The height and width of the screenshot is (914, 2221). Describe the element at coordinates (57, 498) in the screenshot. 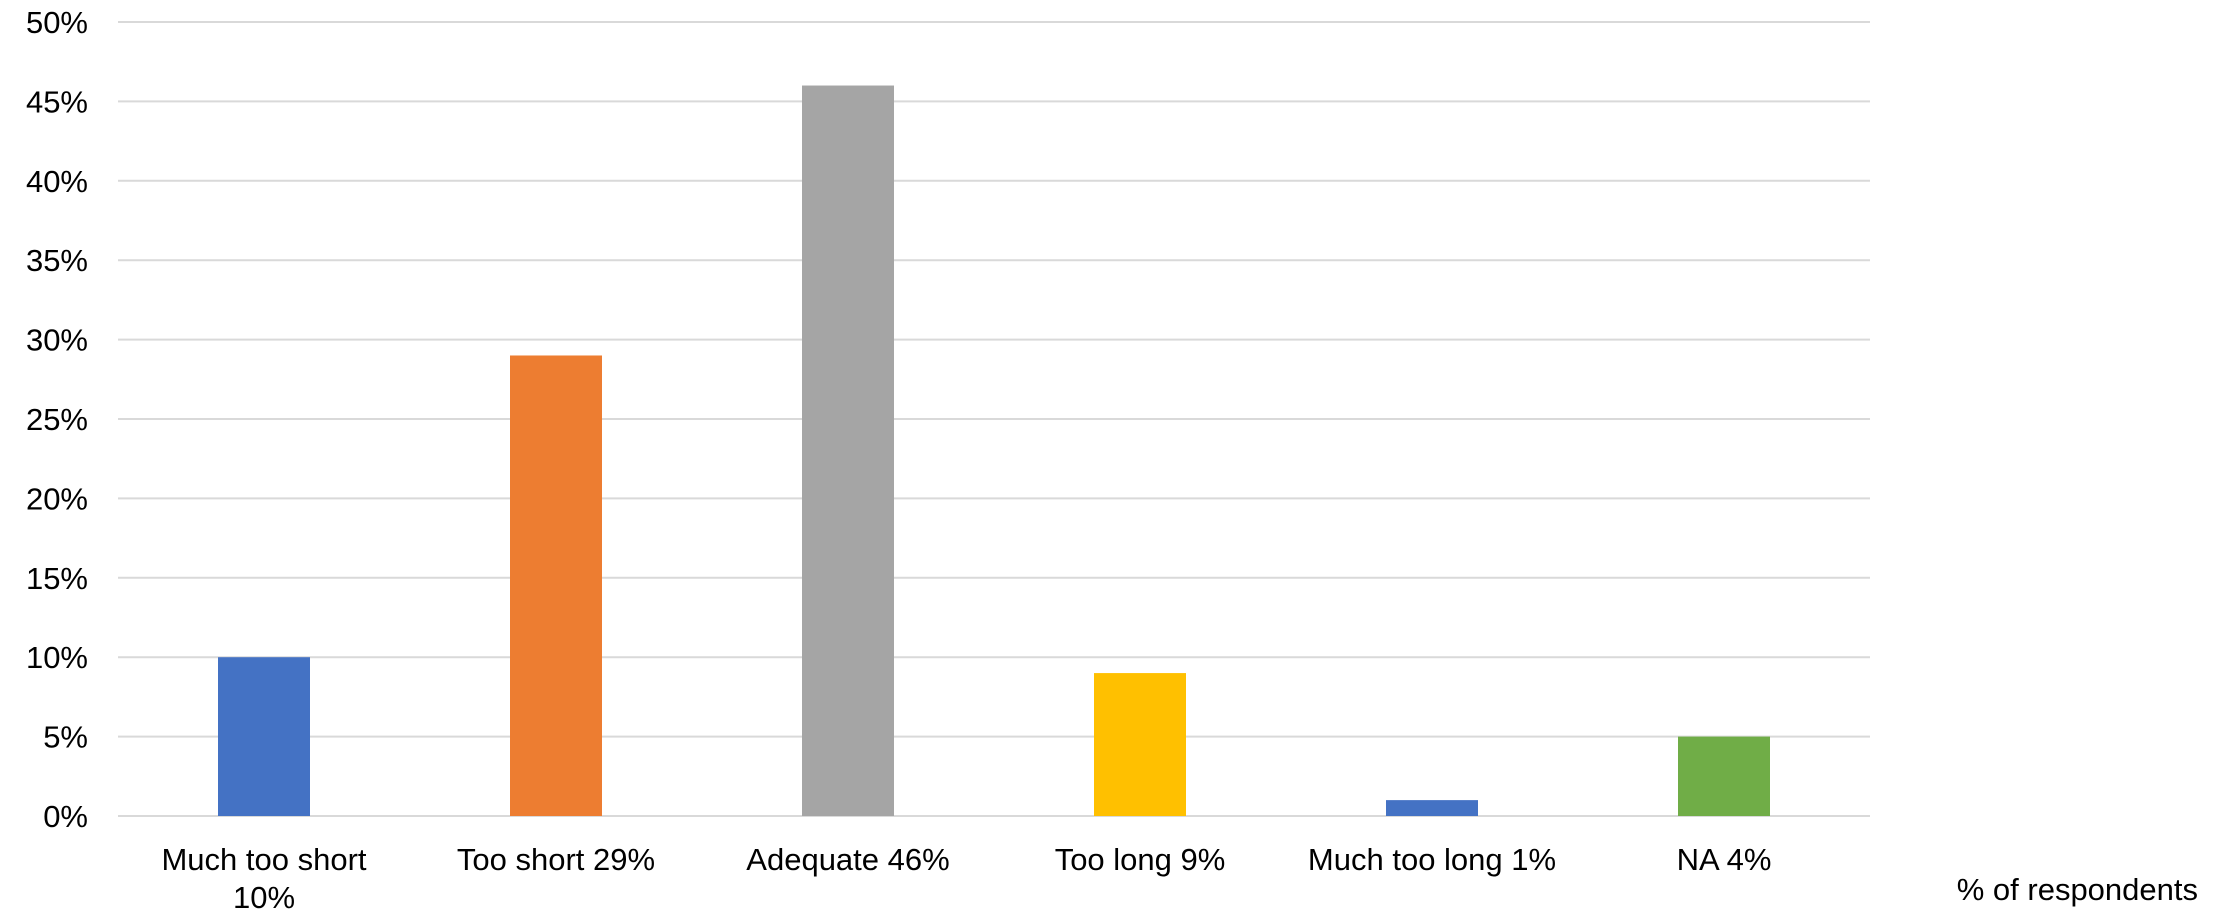

I see `y-tick-label: 20%` at that location.